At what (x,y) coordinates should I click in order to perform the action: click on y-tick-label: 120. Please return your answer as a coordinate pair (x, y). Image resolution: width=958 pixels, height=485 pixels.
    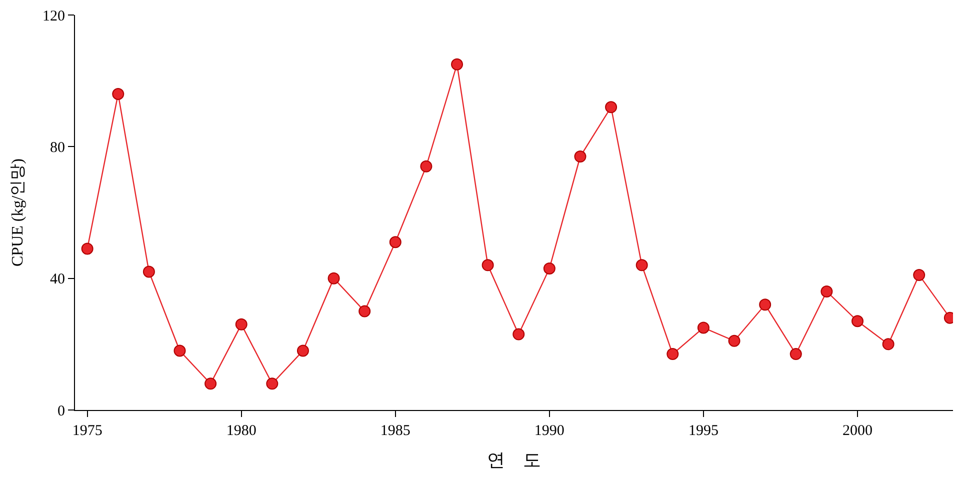
    Looking at the image, I should click on (53, 16).